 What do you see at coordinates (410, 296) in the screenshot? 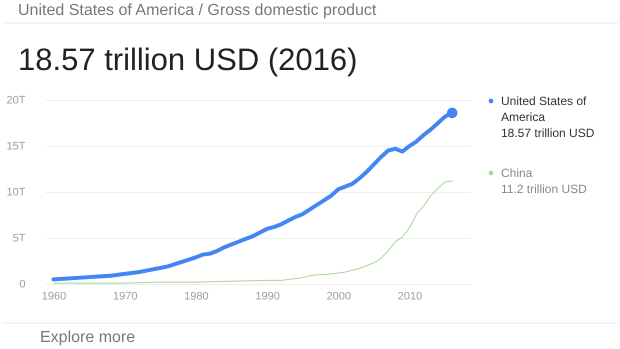
I see `x-tick-label: 2010` at bounding box center [410, 296].